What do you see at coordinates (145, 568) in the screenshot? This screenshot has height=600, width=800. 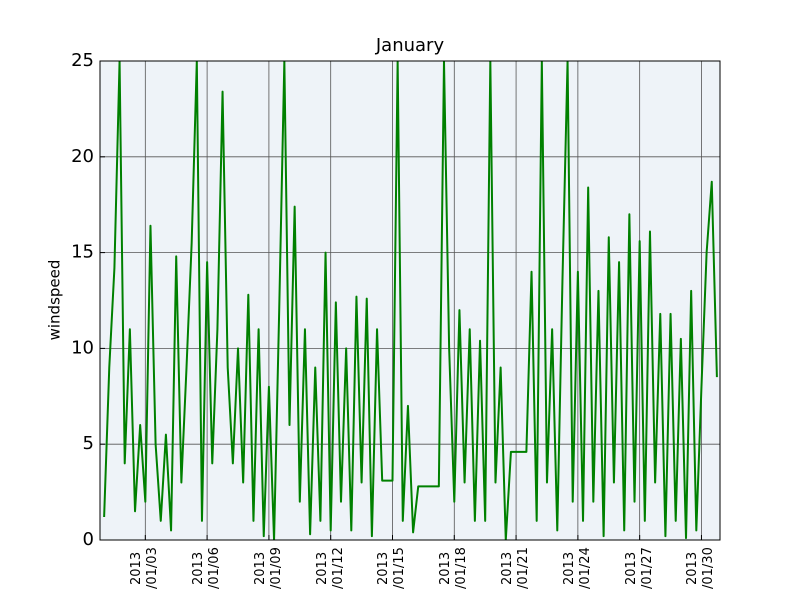 I see `x-tick-label: 2013 /01/03` at bounding box center [145, 568].